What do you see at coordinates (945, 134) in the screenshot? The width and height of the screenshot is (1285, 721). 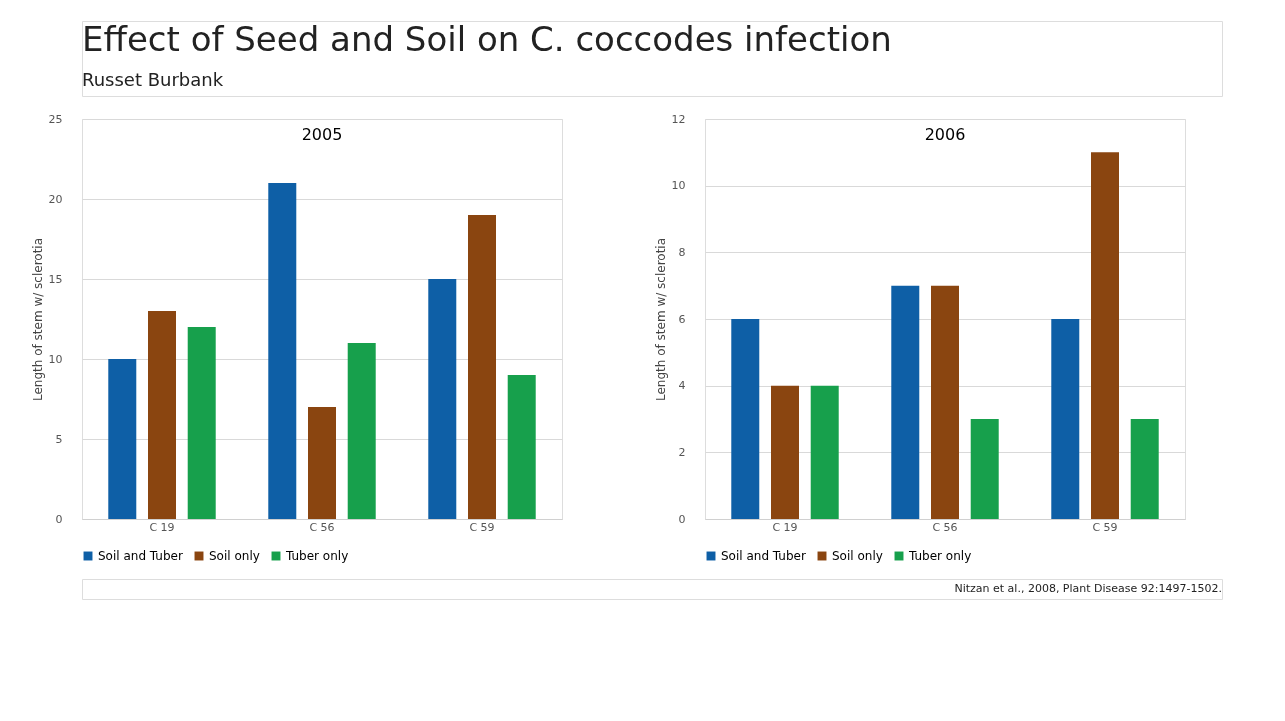 I see `chart-title: 2006` at bounding box center [945, 134].